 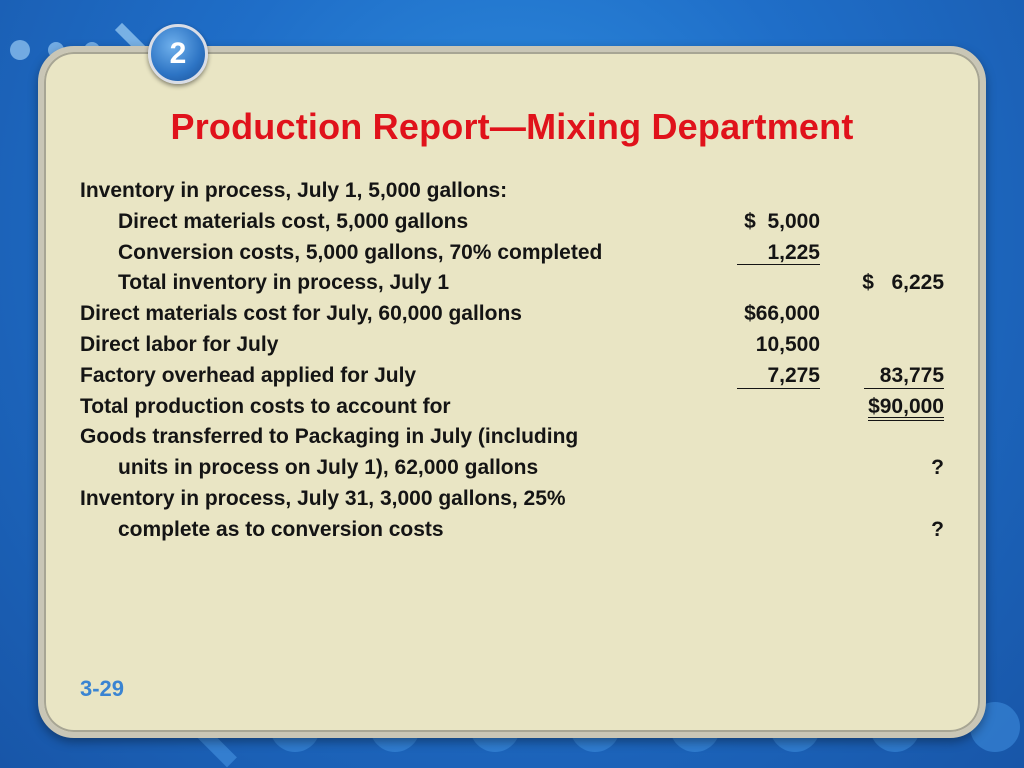 I want to click on amount-cell: 7,275, so click(x=778, y=376).